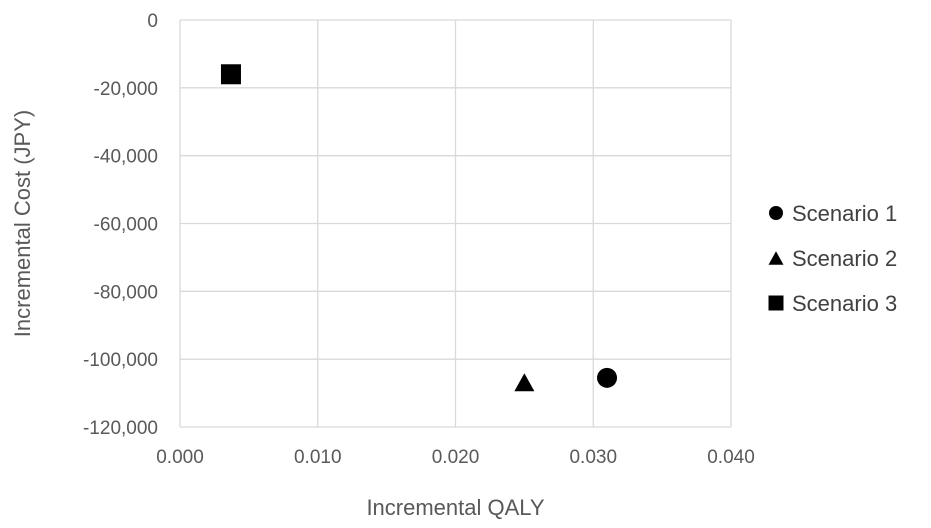 The width and height of the screenshot is (931, 528). I want to click on x-axis-title: Incremental QALY, so click(455, 507).